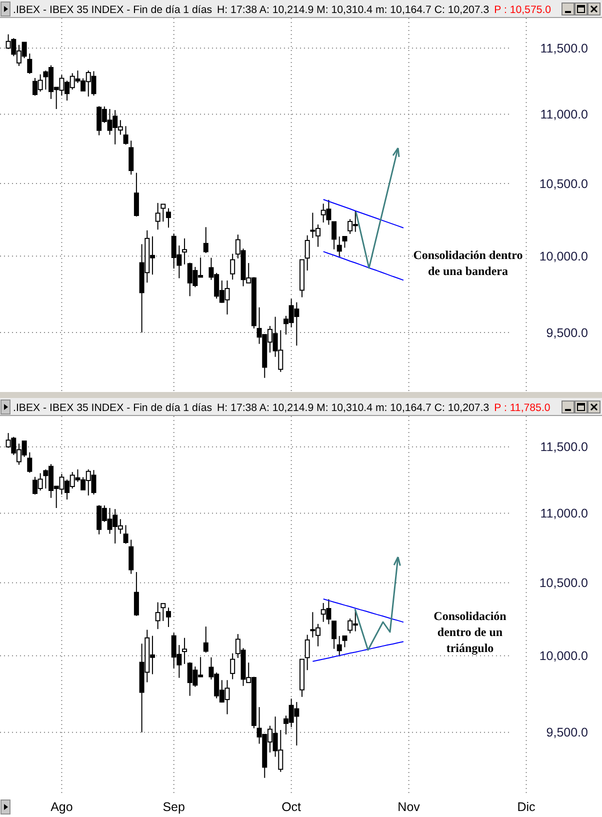  I want to click on x-tick-label: Oct, so click(292, 807).